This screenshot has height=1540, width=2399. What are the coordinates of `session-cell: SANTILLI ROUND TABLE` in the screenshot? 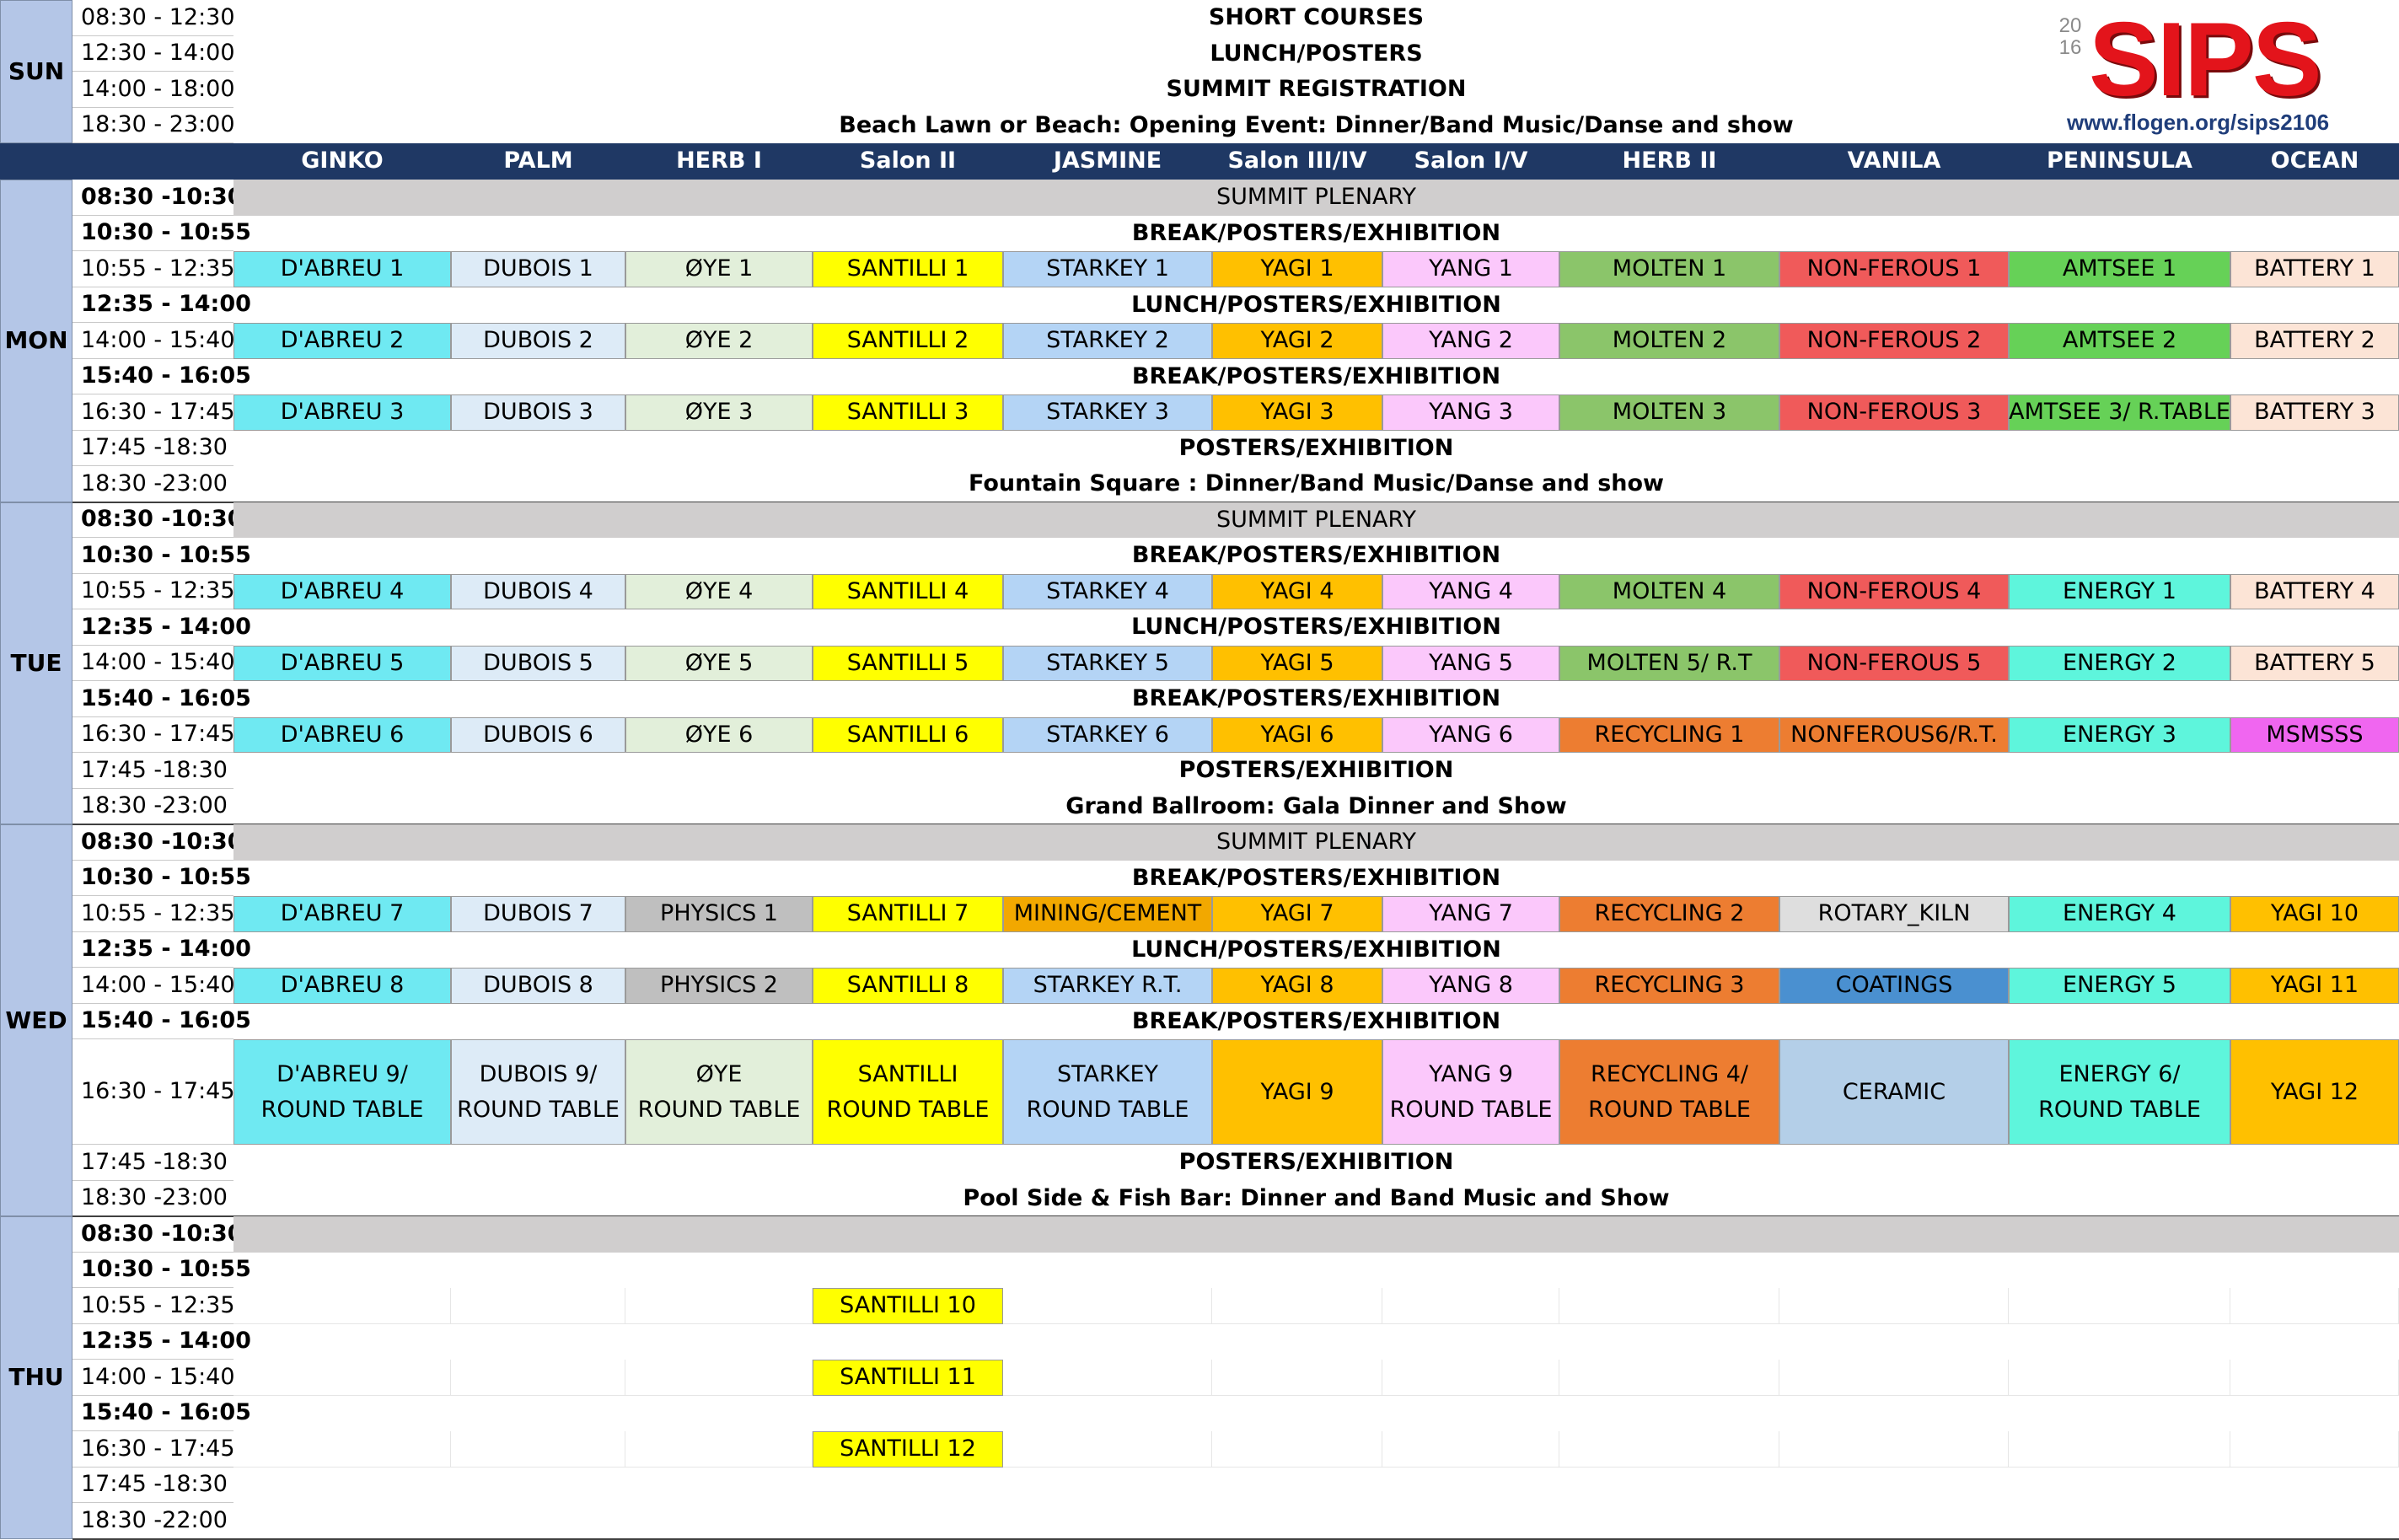 It's located at (908, 1092).